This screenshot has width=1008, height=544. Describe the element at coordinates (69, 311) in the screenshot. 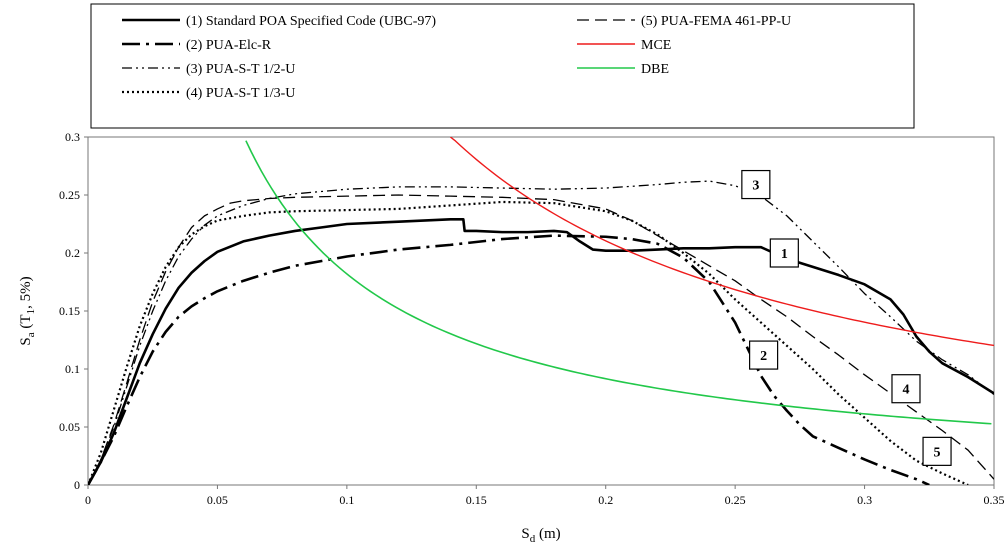

I see `y-tick-label: 0.15` at that location.